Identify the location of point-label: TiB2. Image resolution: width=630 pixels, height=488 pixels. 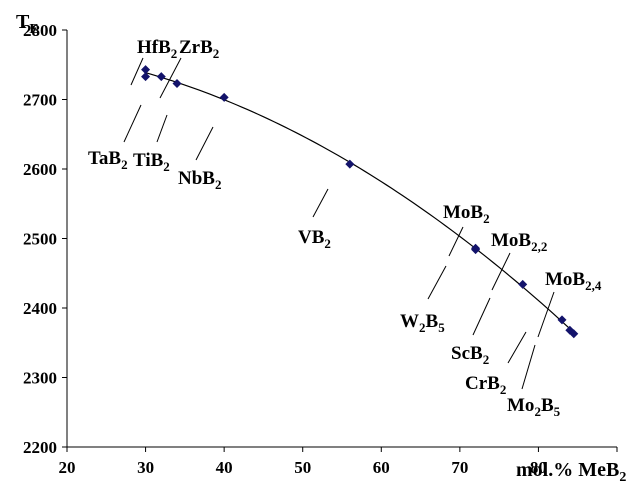
(151, 162).